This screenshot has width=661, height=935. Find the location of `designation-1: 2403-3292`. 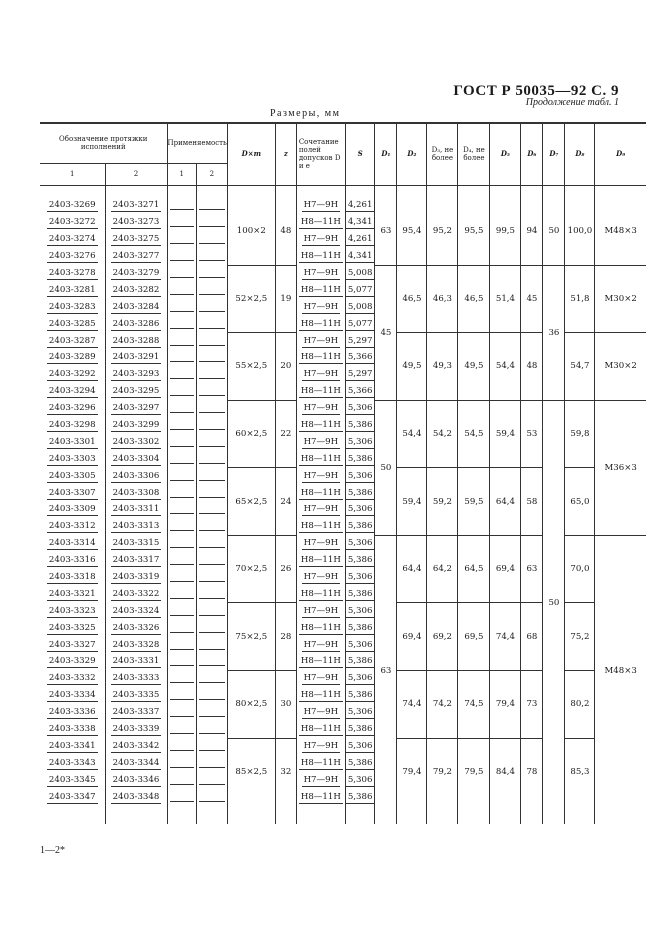

designation-1: 2403-3292 is located at coordinates (72, 375).